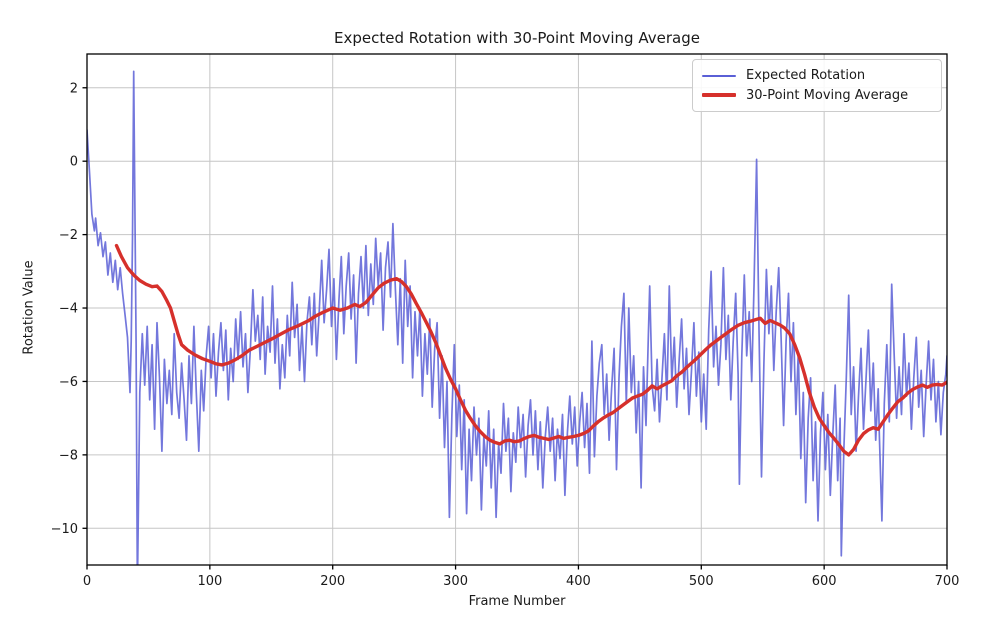 This screenshot has height=634, width=1006. Describe the element at coordinates (68, 235) in the screenshot. I see `y-tick-label: −2` at that location.